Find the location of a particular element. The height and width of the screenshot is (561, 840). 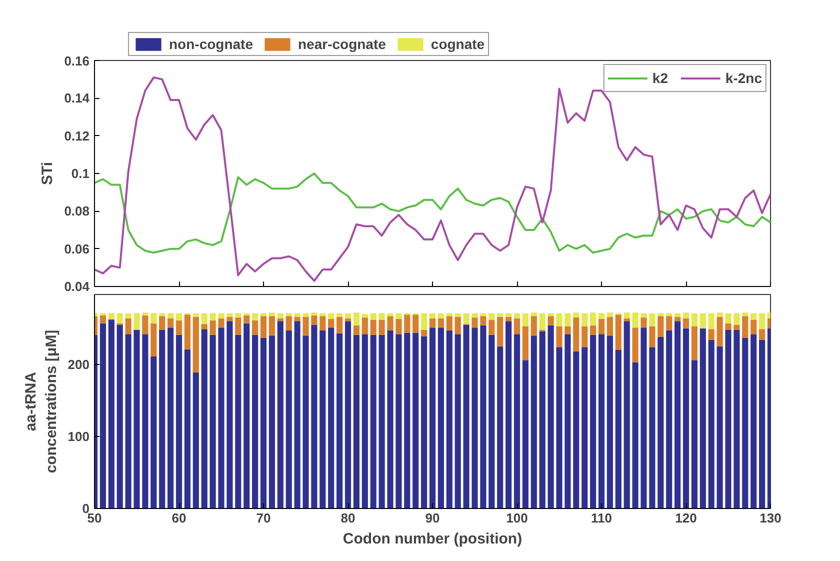

y-tick-label: 0.08 is located at coordinates (77, 211).